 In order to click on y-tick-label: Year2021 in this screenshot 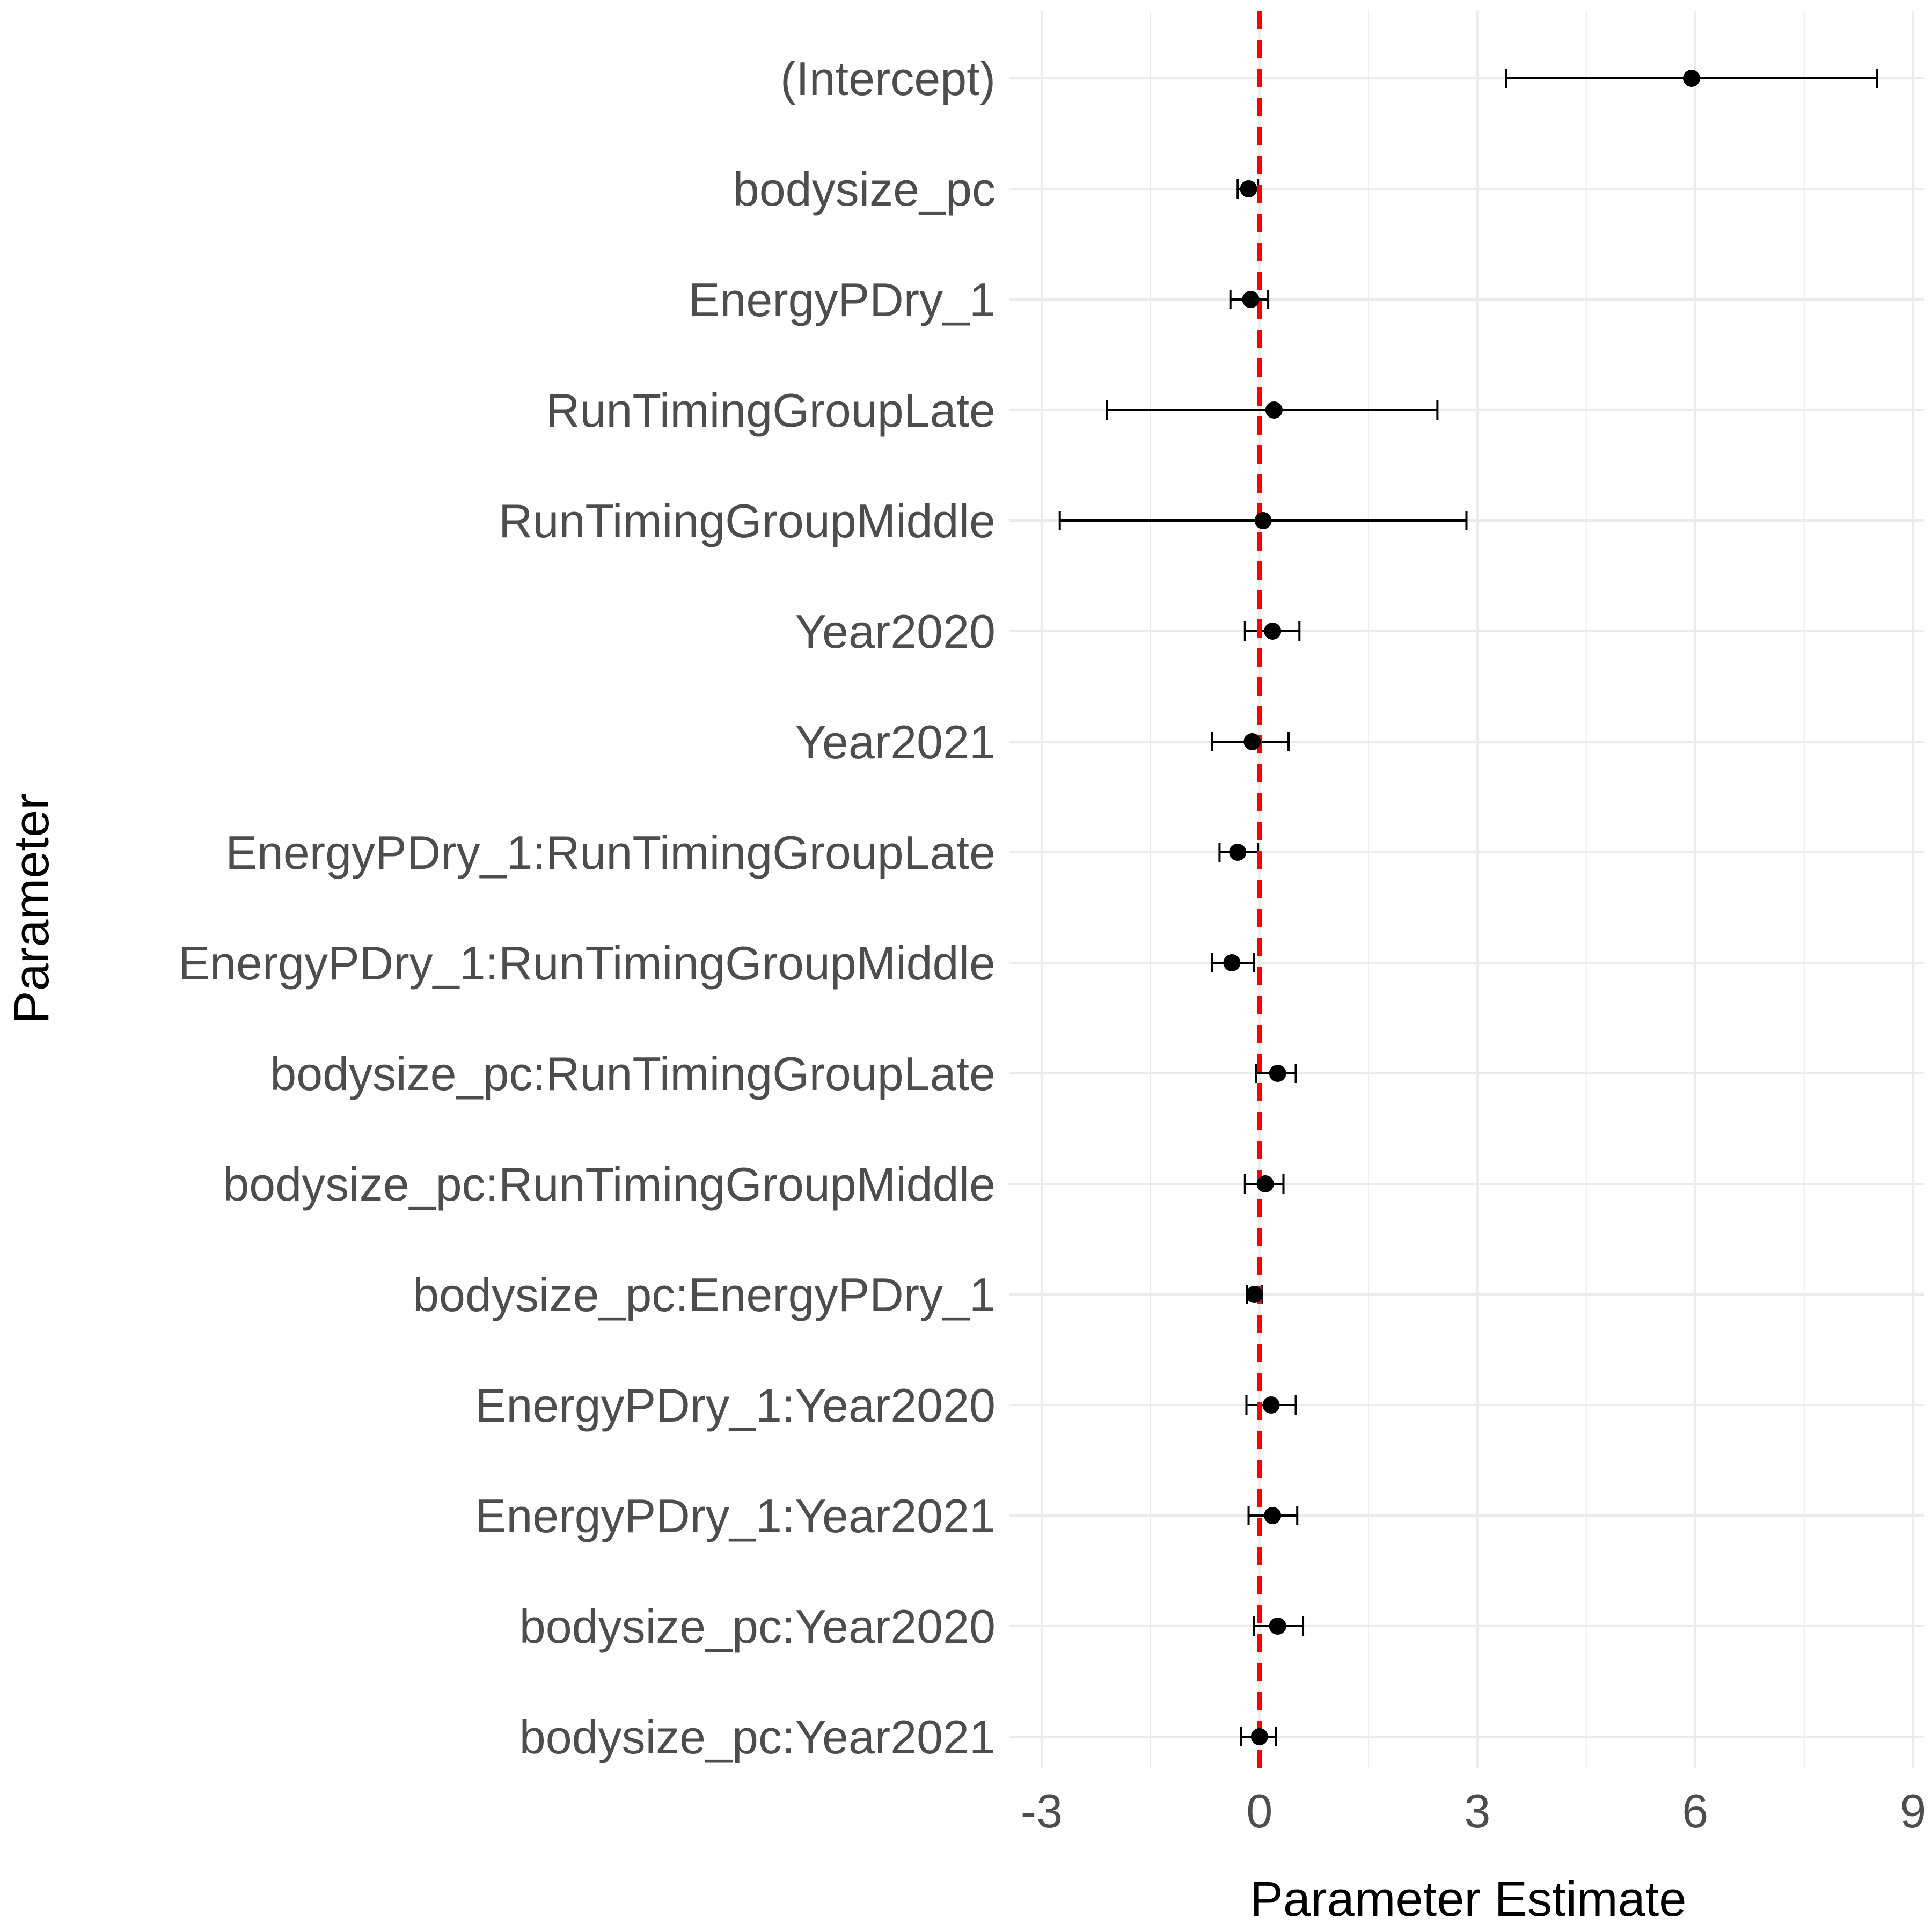, I will do `click(895, 742)`.